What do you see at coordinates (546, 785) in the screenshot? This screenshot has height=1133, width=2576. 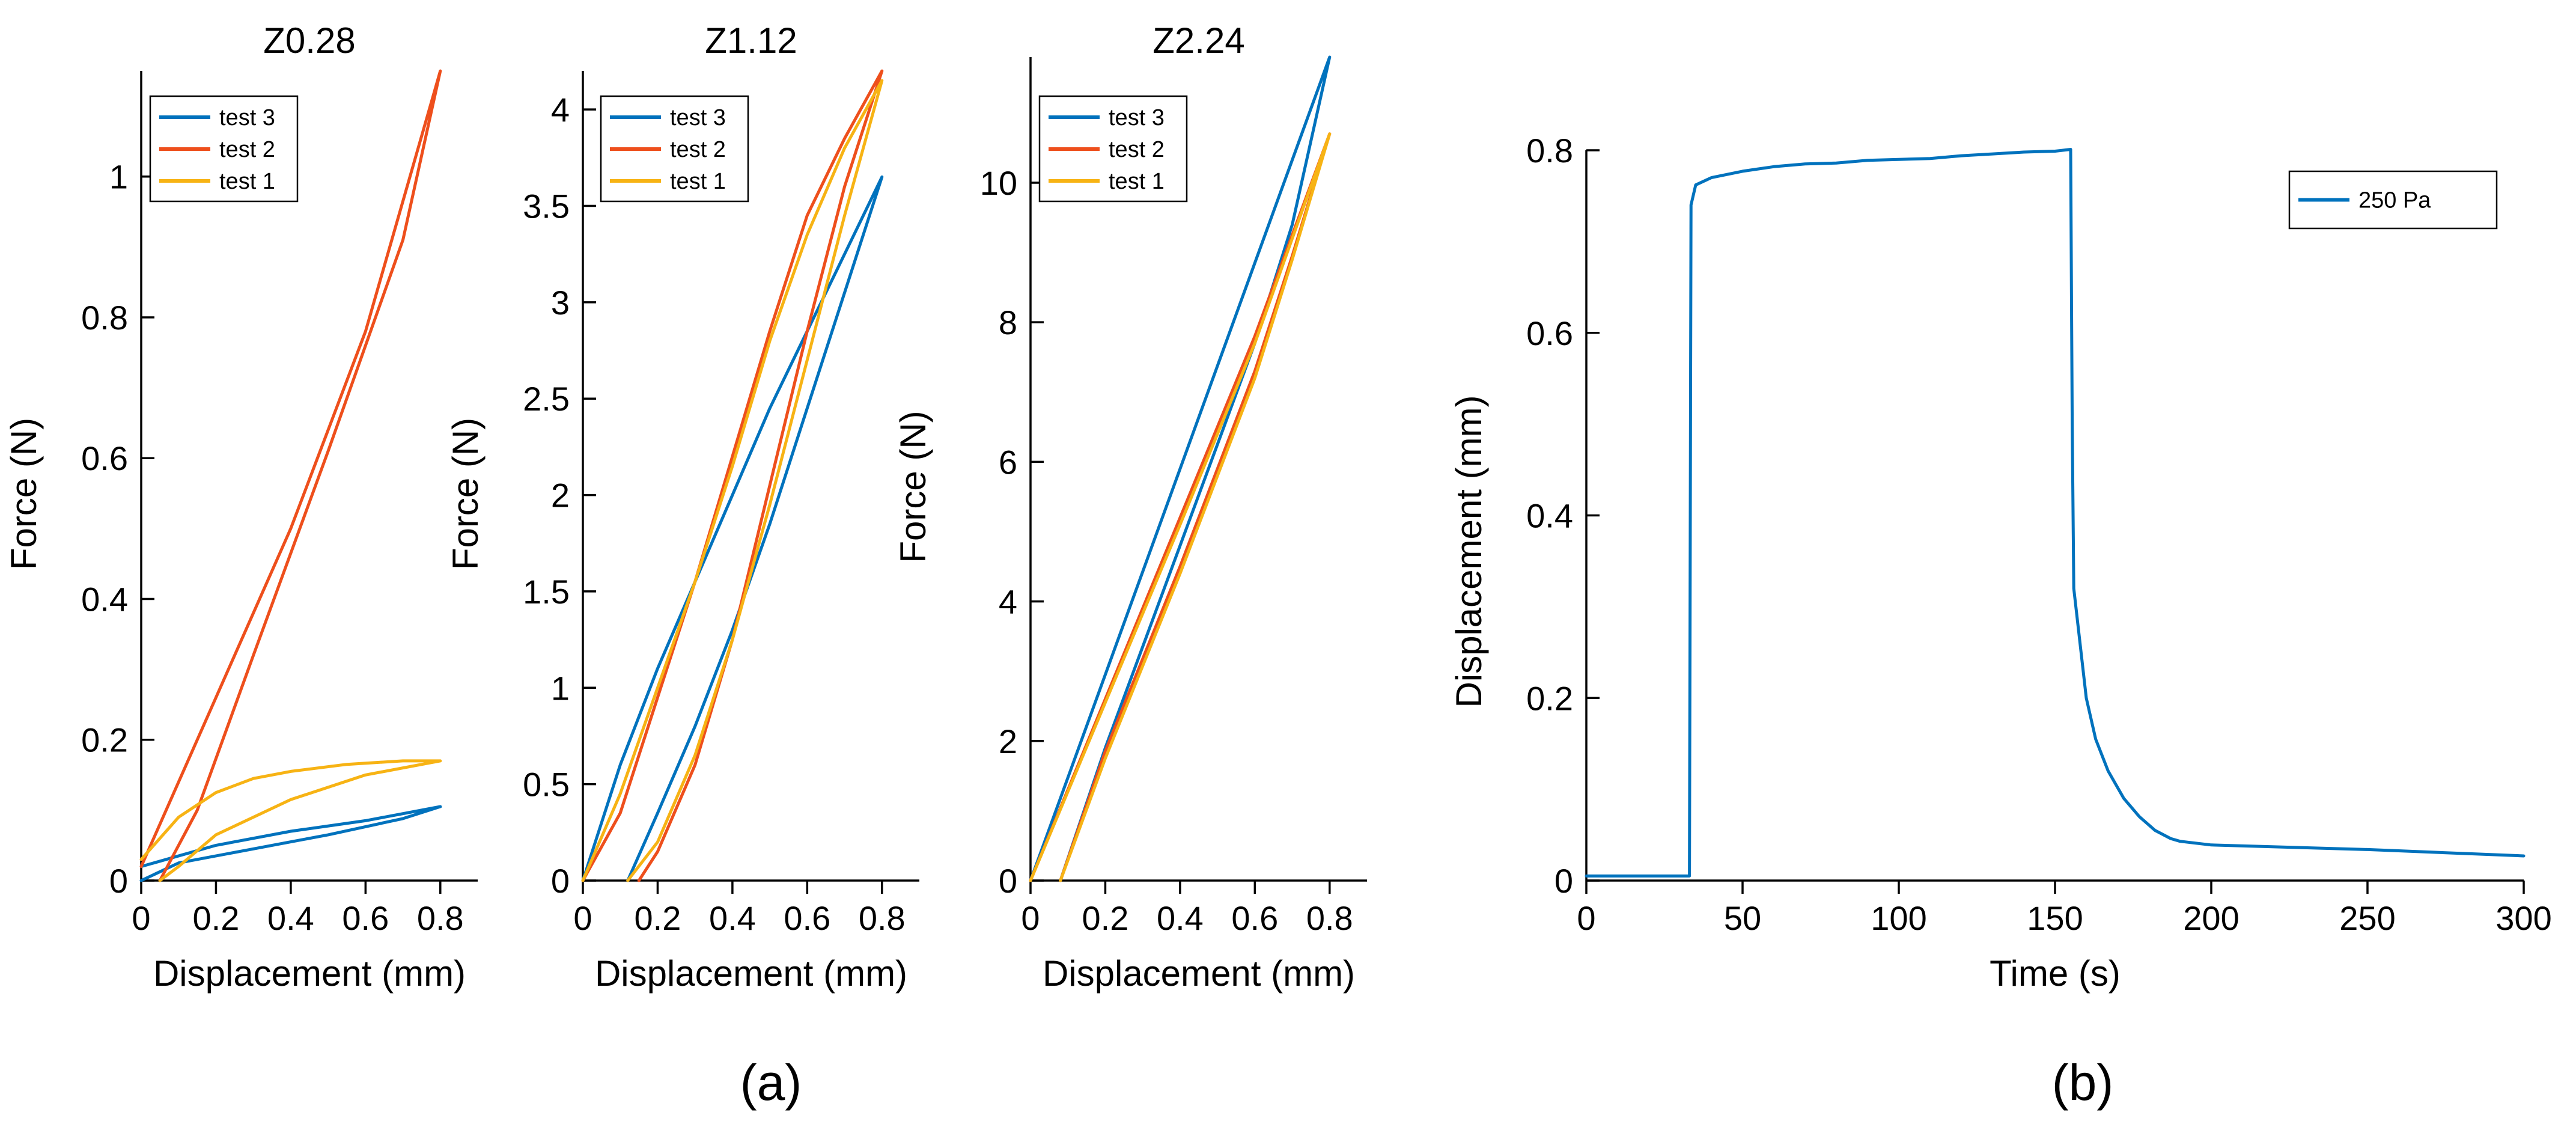 I see `y-tick-label: 0.5` at bounding box center [546, 785].